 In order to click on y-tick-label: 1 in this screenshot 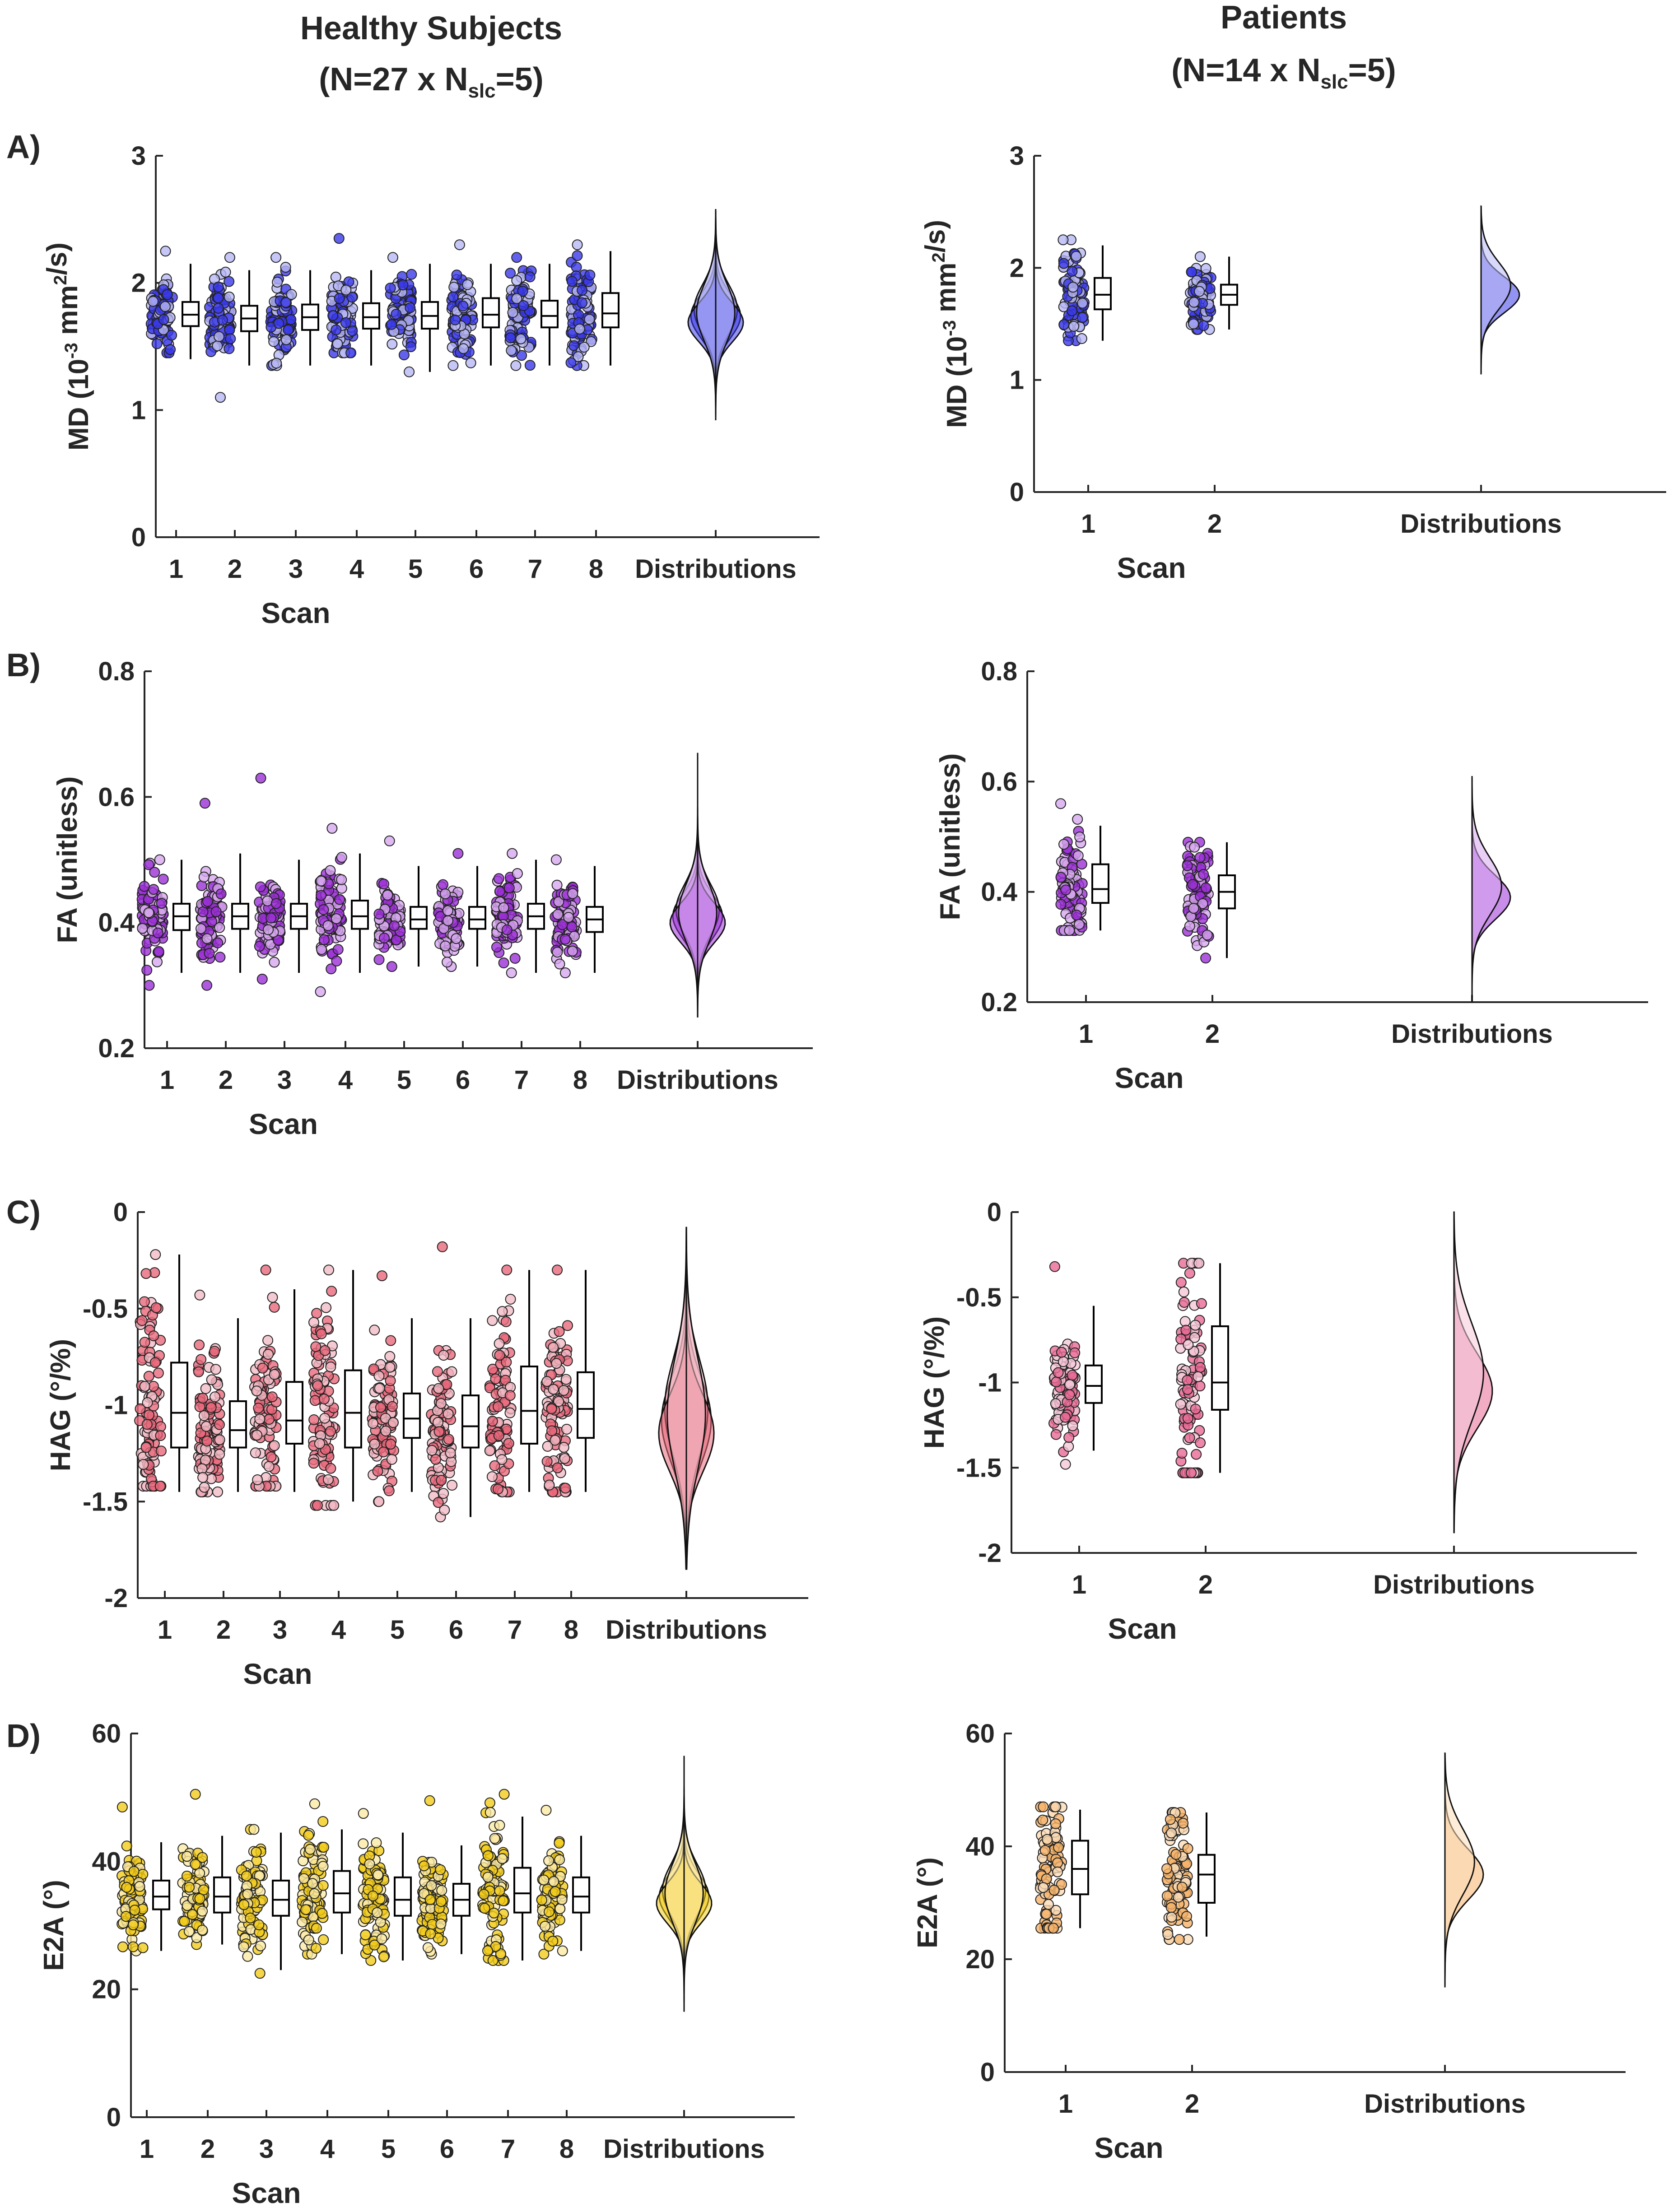, I will do `click(138, 410)`.